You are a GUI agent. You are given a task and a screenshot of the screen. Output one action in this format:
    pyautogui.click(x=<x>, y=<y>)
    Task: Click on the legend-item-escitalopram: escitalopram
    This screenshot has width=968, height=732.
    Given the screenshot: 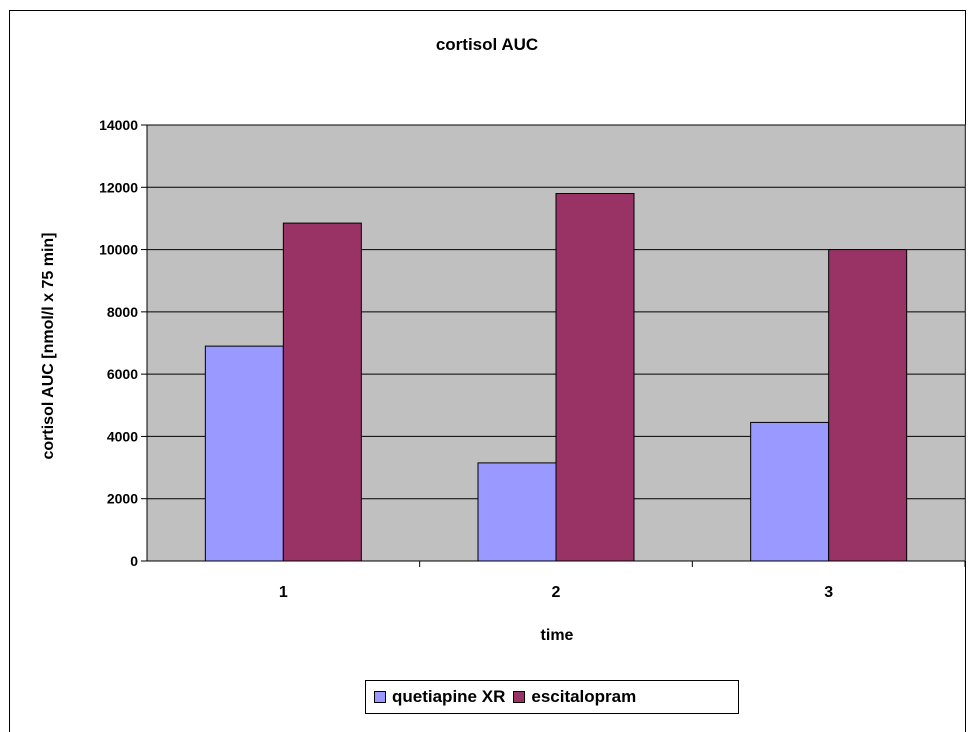 What is the action you would take?
    pyautogui.click(x=574, y=697)
    